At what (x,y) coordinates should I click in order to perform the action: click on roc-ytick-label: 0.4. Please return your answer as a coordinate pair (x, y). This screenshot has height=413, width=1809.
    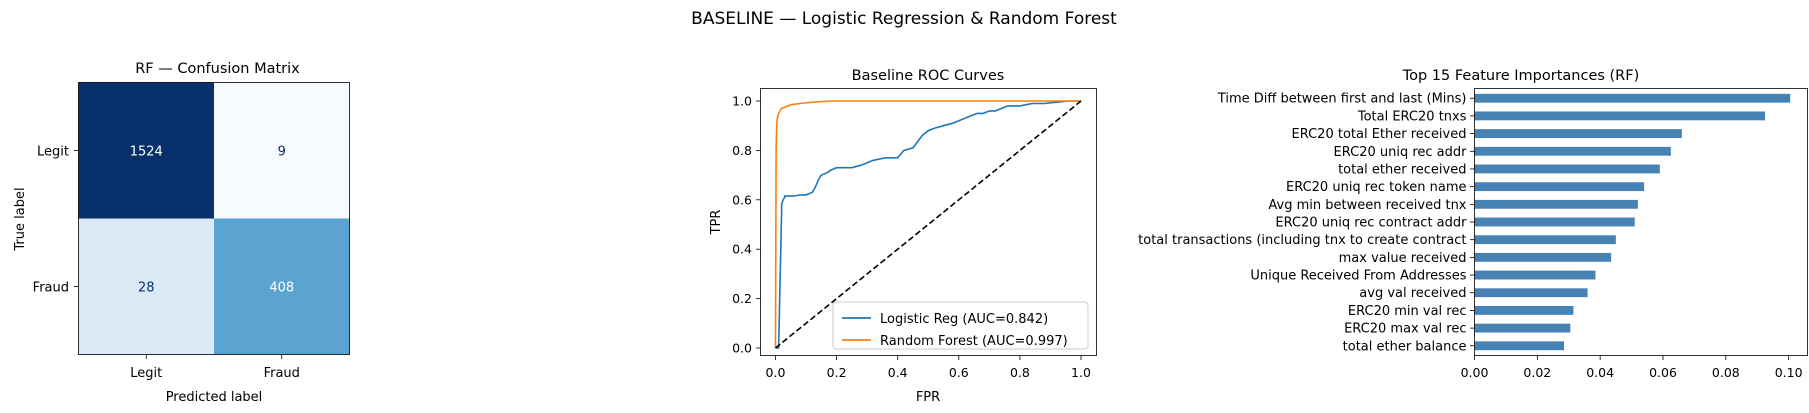
    Looking at the image, I should click on (742, 249).